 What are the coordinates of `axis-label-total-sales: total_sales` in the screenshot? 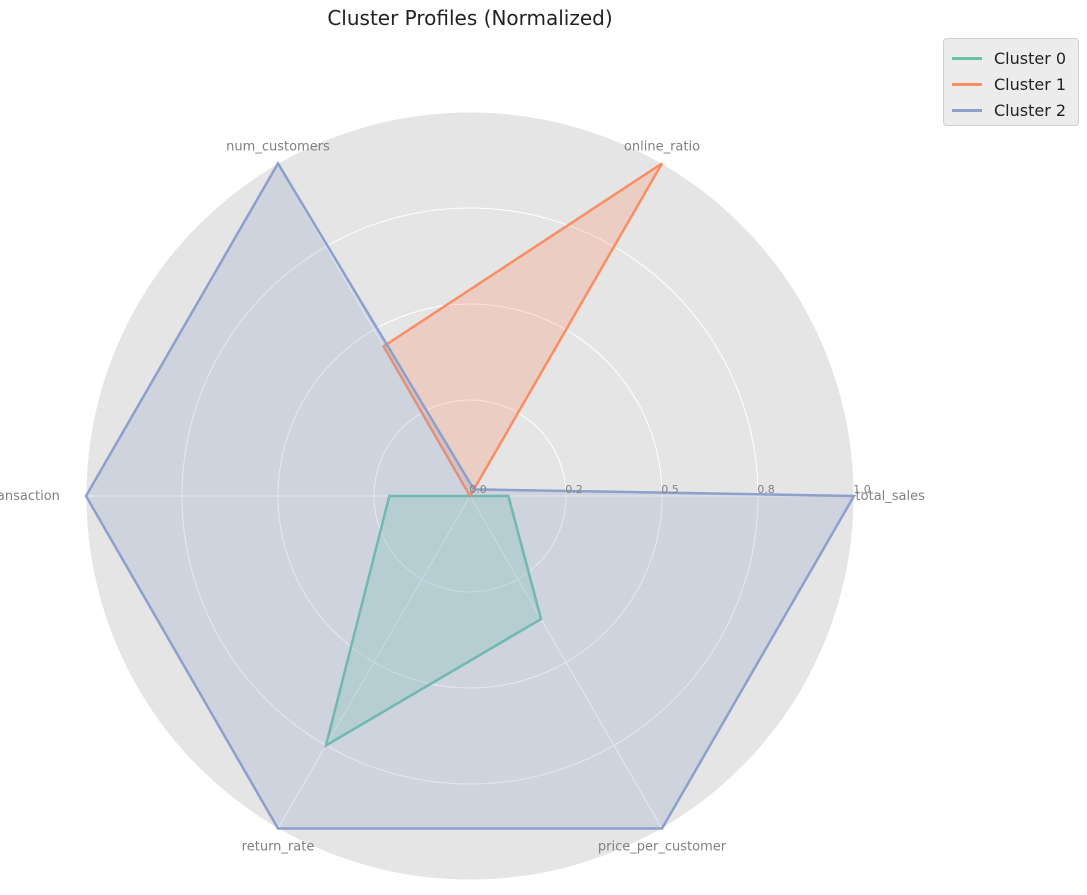 It's located at (891, 496).